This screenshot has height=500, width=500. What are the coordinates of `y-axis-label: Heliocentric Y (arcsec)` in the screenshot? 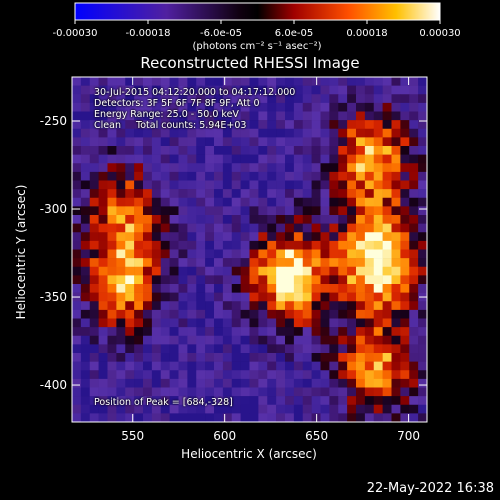 It's located at (21, 252).